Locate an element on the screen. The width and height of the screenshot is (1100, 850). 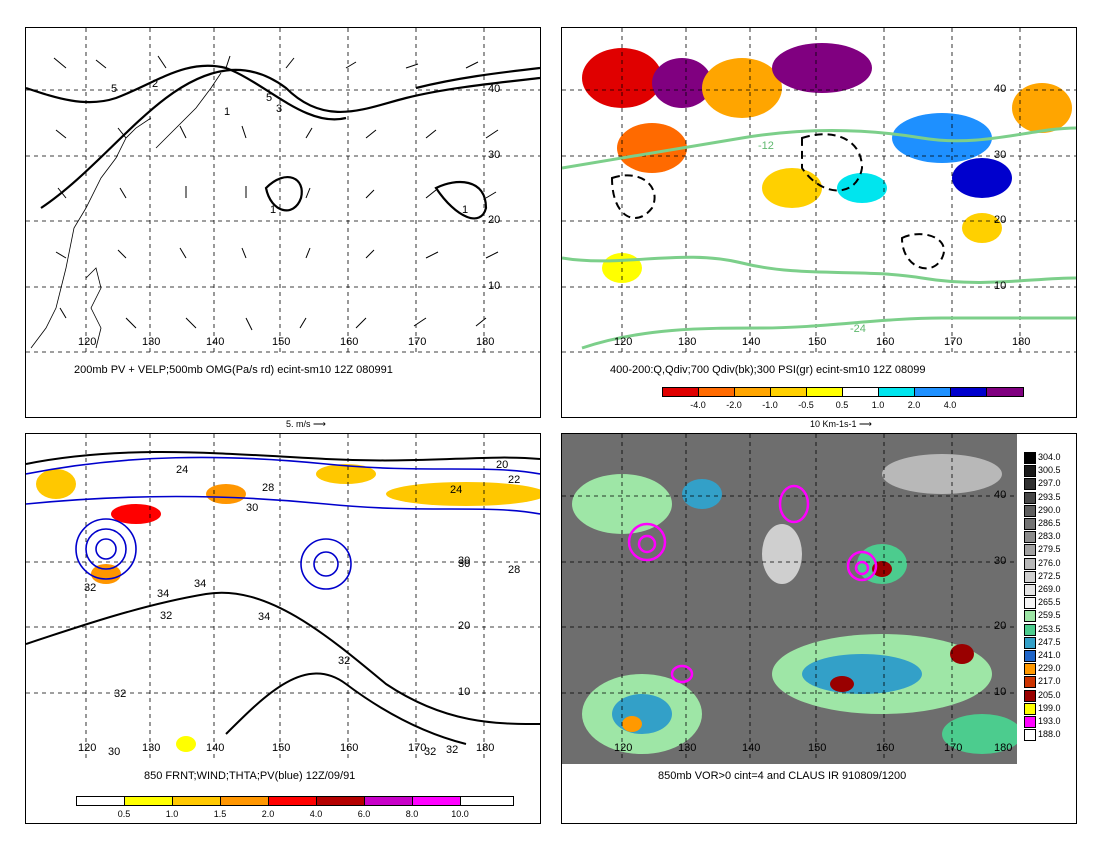
contour-label: 24 is located at coordinates (182, 470).